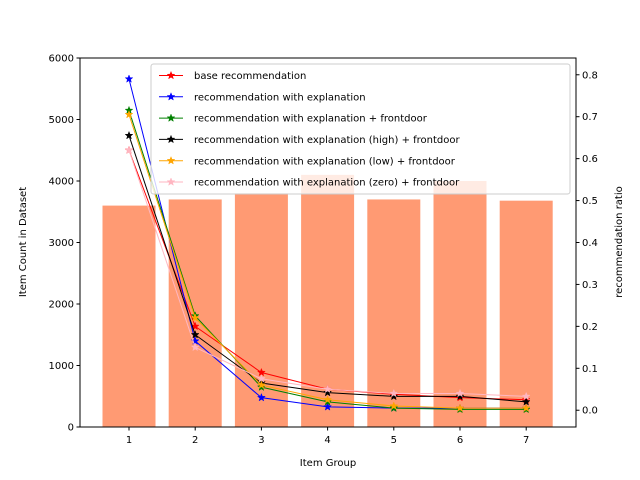 This screenshot has width=640, height=480. Describe the element at coordinates (590, 285) in the screenshot. I see `y2-tick-label-0.3: 0.3` at that location.